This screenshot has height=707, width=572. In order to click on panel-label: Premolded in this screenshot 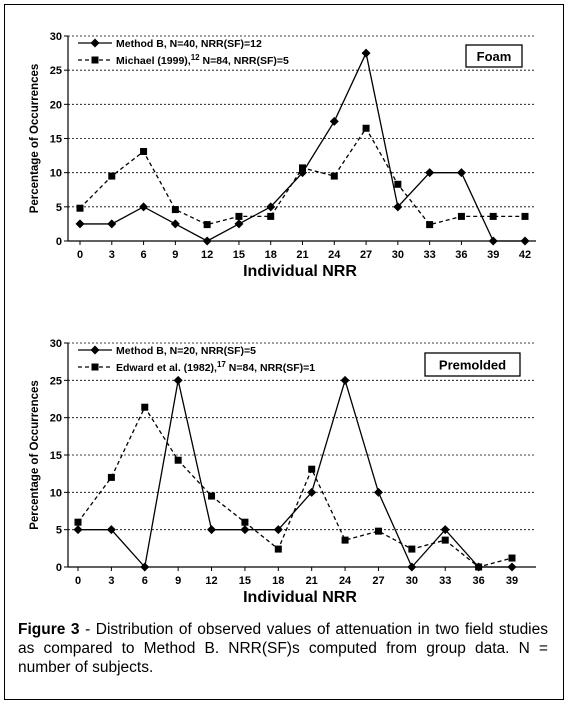, I will do `click(472, 365)`.